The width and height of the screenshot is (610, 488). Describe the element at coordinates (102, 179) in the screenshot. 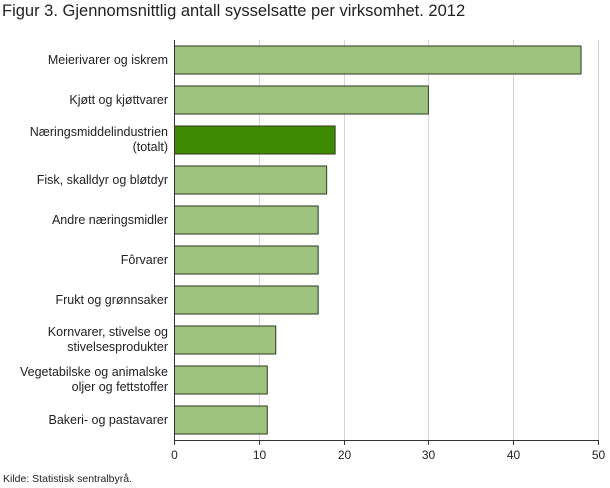

I see `category-label: Fisk, skalldyr og bløtdyr` at that location.